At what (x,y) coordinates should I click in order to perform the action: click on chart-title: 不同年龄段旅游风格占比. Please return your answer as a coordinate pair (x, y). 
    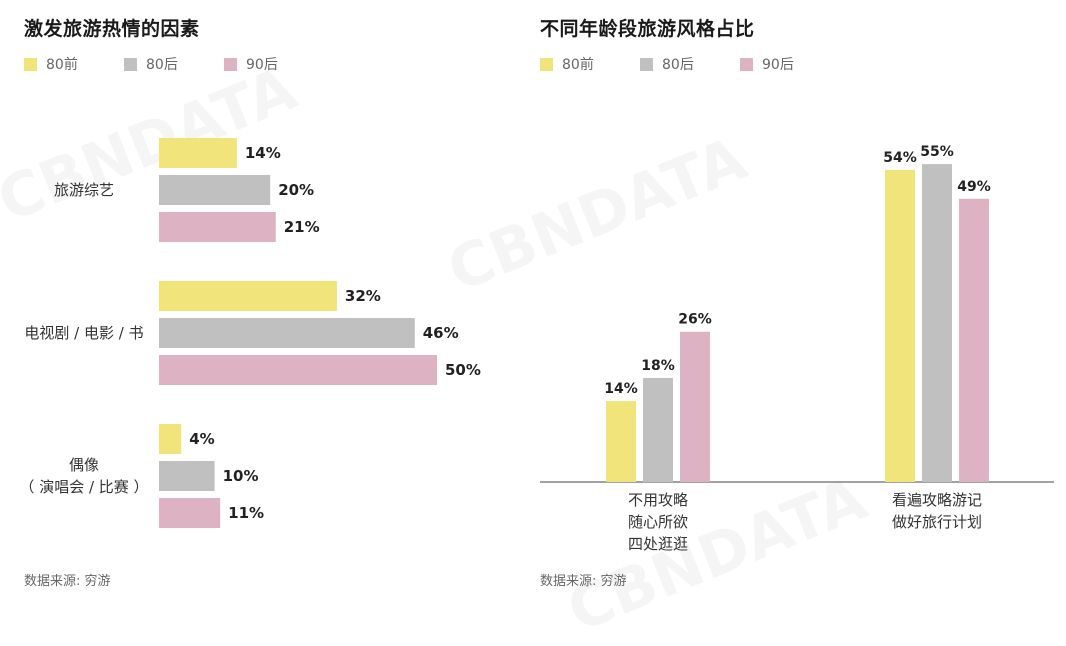
    Looking at the image, I should click on (647, 29).